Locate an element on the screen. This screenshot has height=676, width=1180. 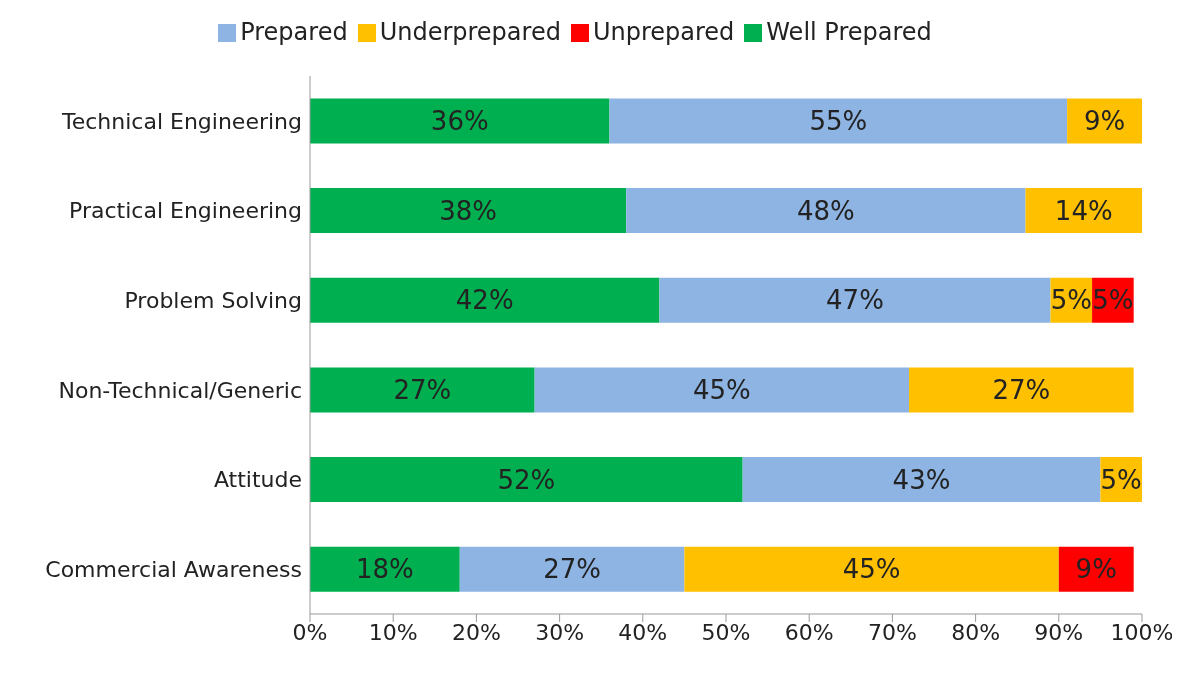
x-tick-label: 30% is located at coordinates (560, 632).